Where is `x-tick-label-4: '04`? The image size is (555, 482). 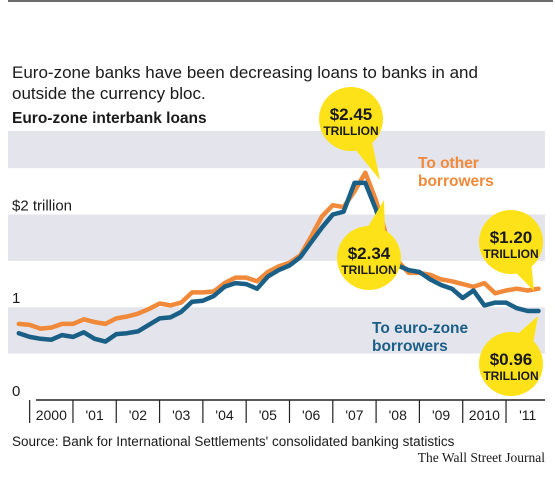 x-tick-label-4: '04 is located at coordinates (224, 415).